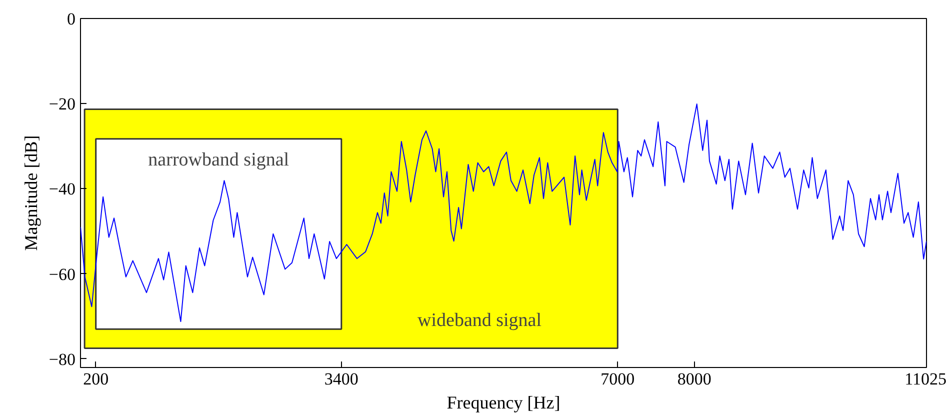 The width and height of the screenshot is (946, 415). Describe the element at coordinates (62, 274) in the screenshot. I see `y-tick-label: −60` at that location.